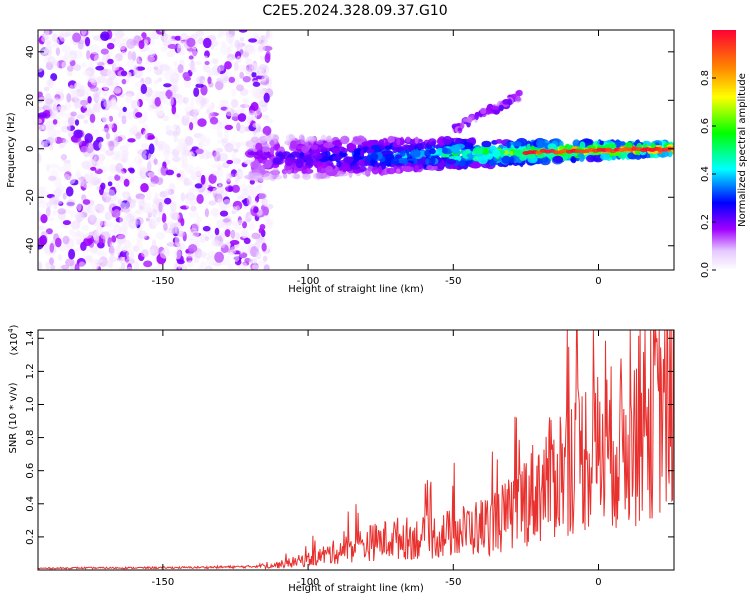 This screenshot has height=600, width=750. What do you see at coordinates (30, 246) in the screenshot?
I see `y-tick-label: -40` at bounding box center [30, 246].